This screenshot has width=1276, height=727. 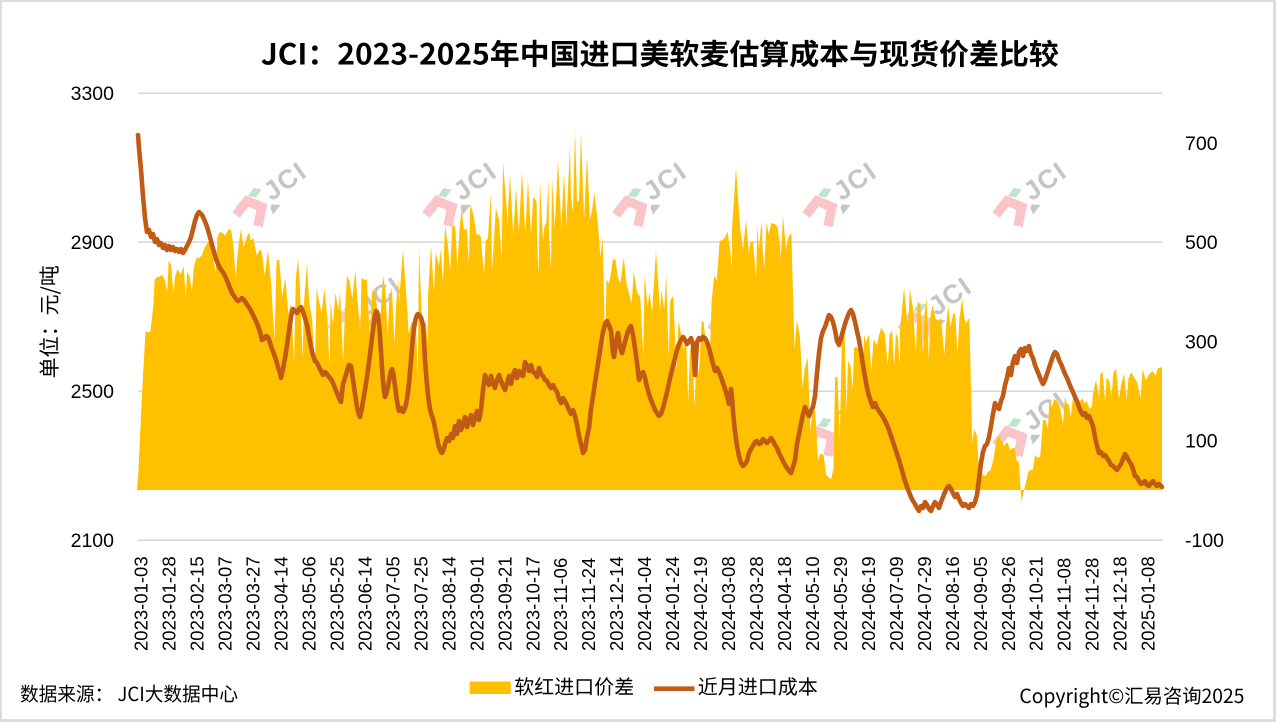 I want to click on svg-text: 2023-10-17, so click(x=532, y=603).